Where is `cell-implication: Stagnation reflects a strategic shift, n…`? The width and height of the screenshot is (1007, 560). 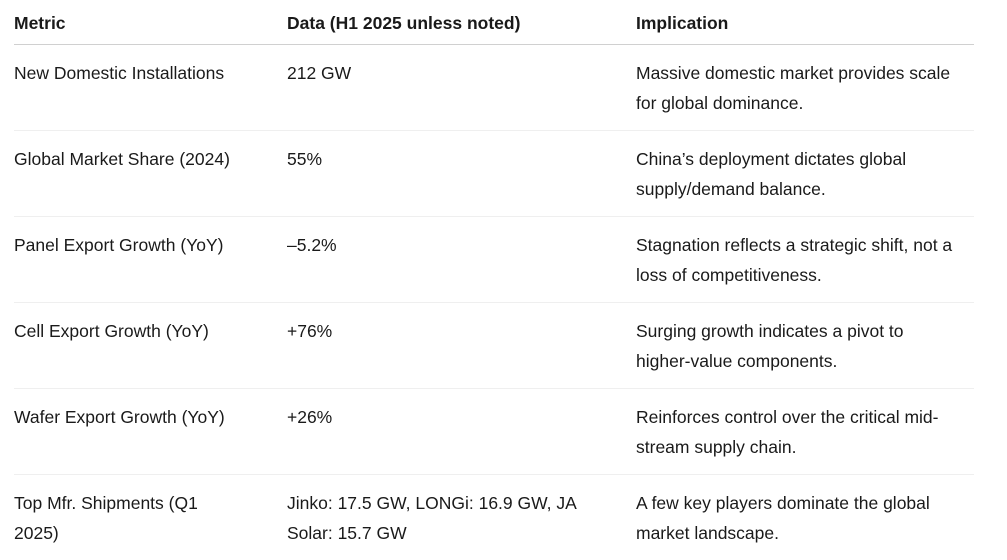
cell-implication: Stagnation reflects a strategic shift, n… is located at coordinates (805, 260).